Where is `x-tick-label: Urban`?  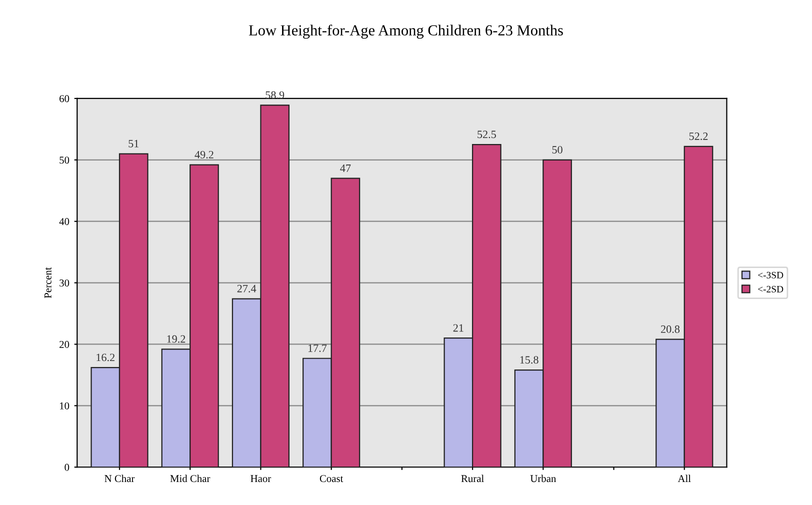
x-tick-label: Urban is located at coordinates (543, 478).